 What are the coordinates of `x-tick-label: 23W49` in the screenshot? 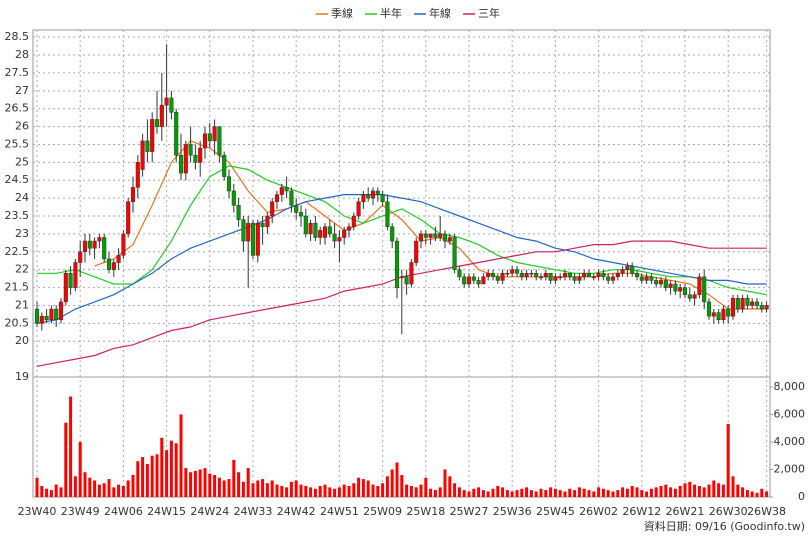 It's located at (80, 511).